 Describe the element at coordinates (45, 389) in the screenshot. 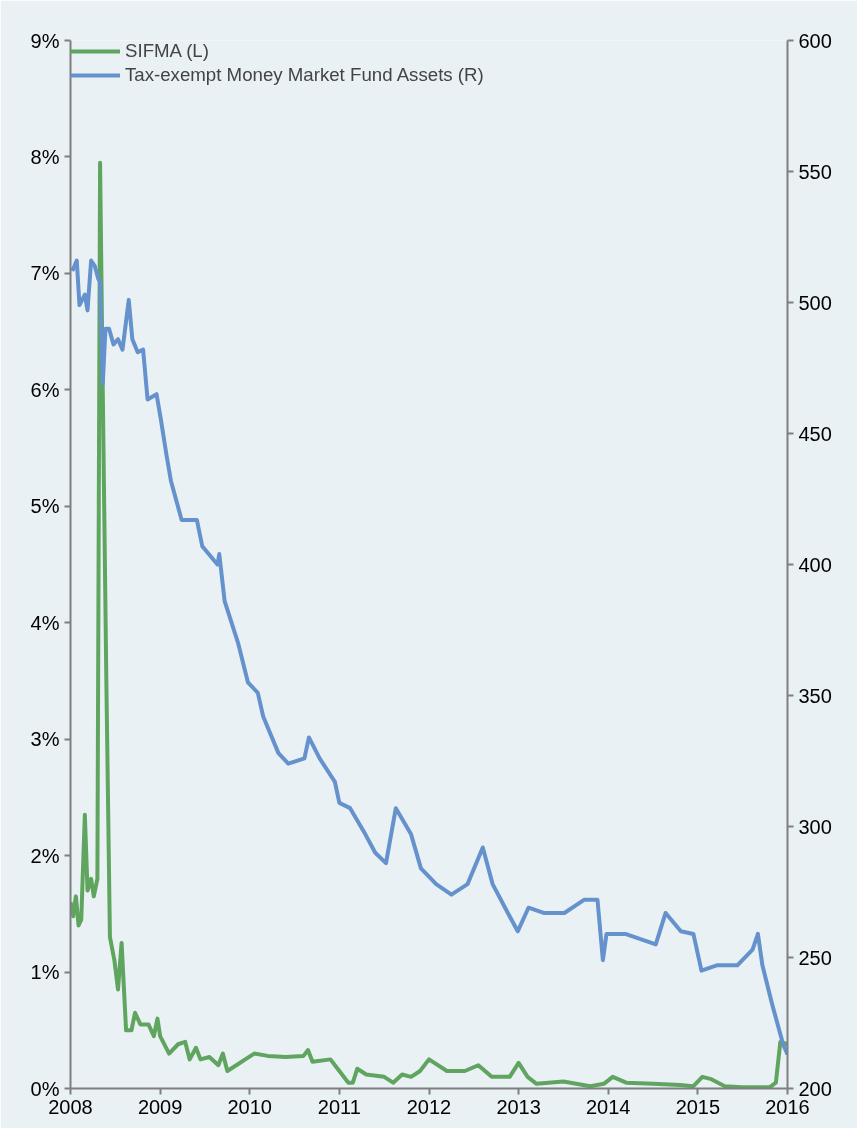

I see `y-tick-label: 6%` at that location.